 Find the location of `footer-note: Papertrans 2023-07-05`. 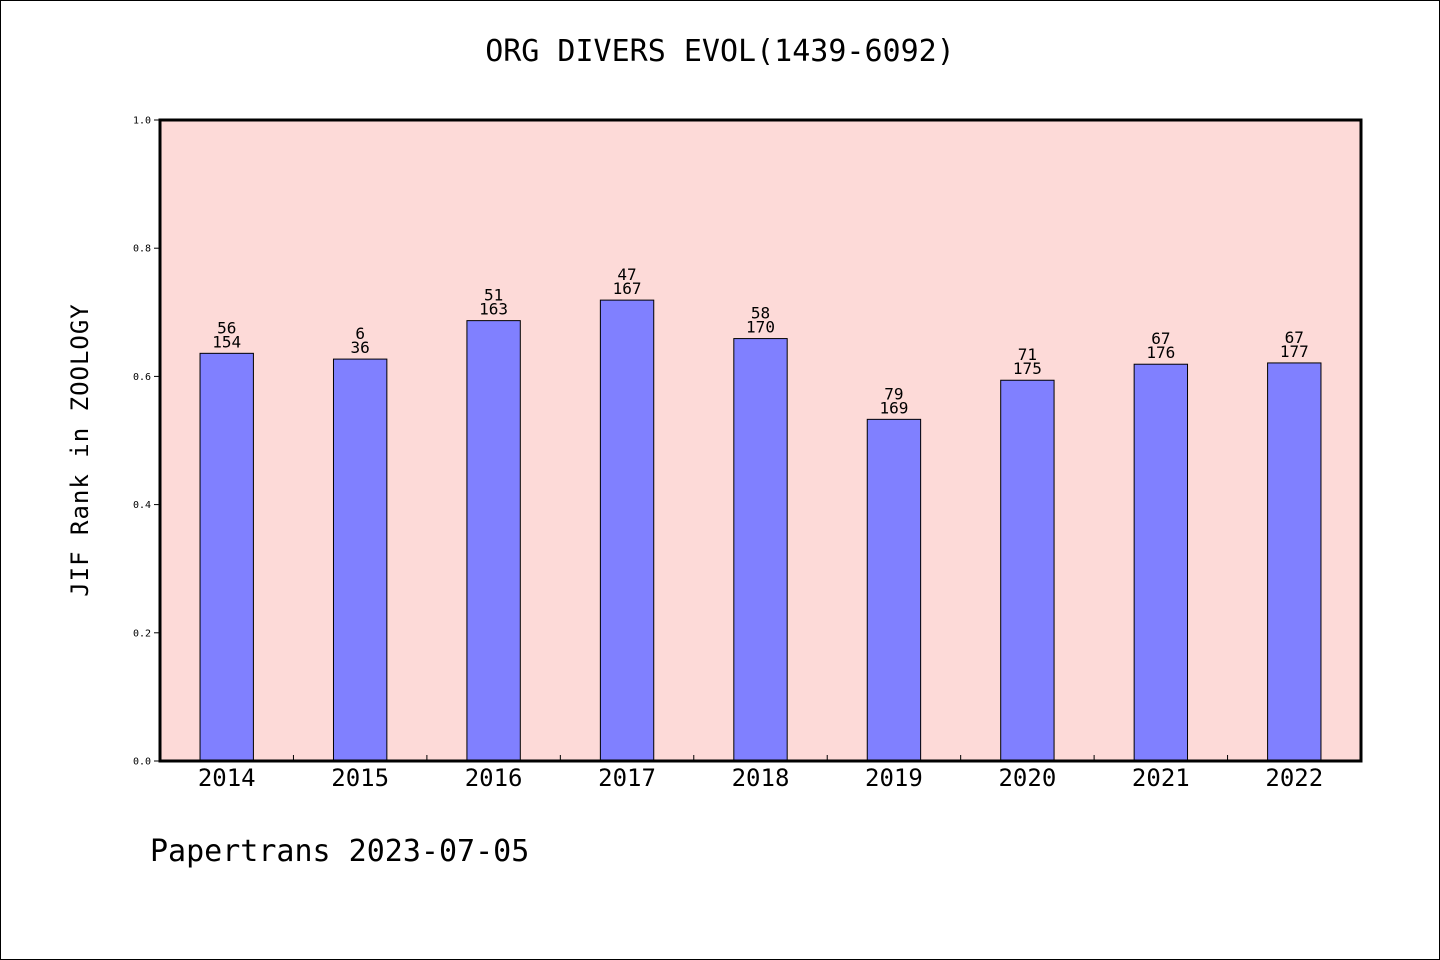

footer-note: Papertrans 2023-07-05 is located at coordinates (340, 851).